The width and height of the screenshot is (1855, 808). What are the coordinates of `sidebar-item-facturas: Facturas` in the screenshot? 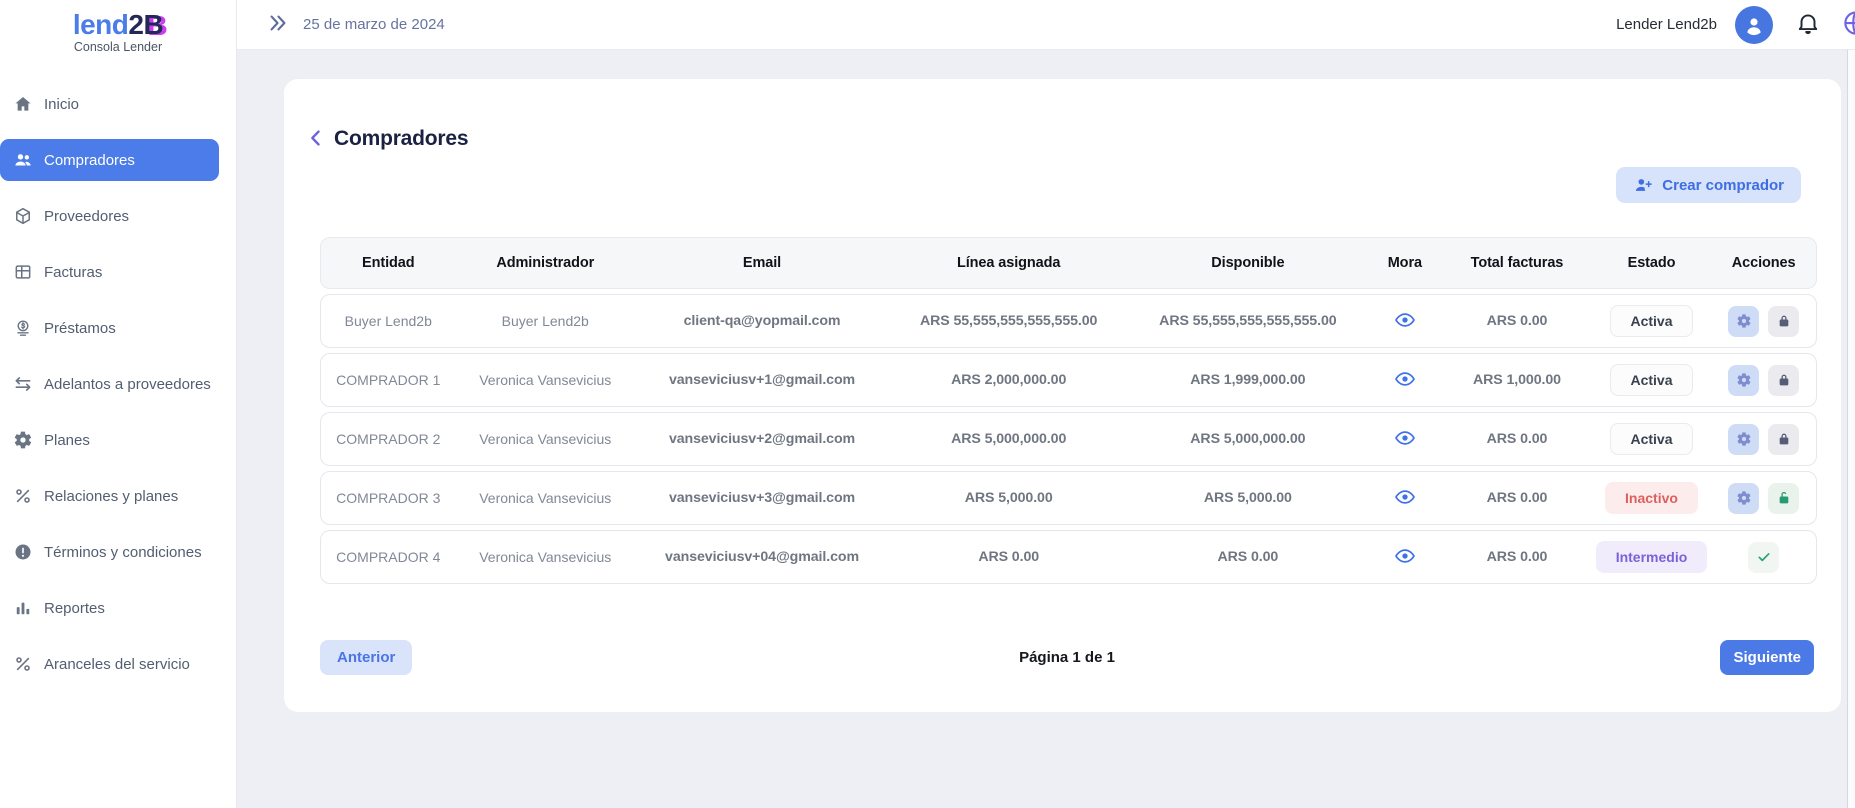 It's located at (109, 272).